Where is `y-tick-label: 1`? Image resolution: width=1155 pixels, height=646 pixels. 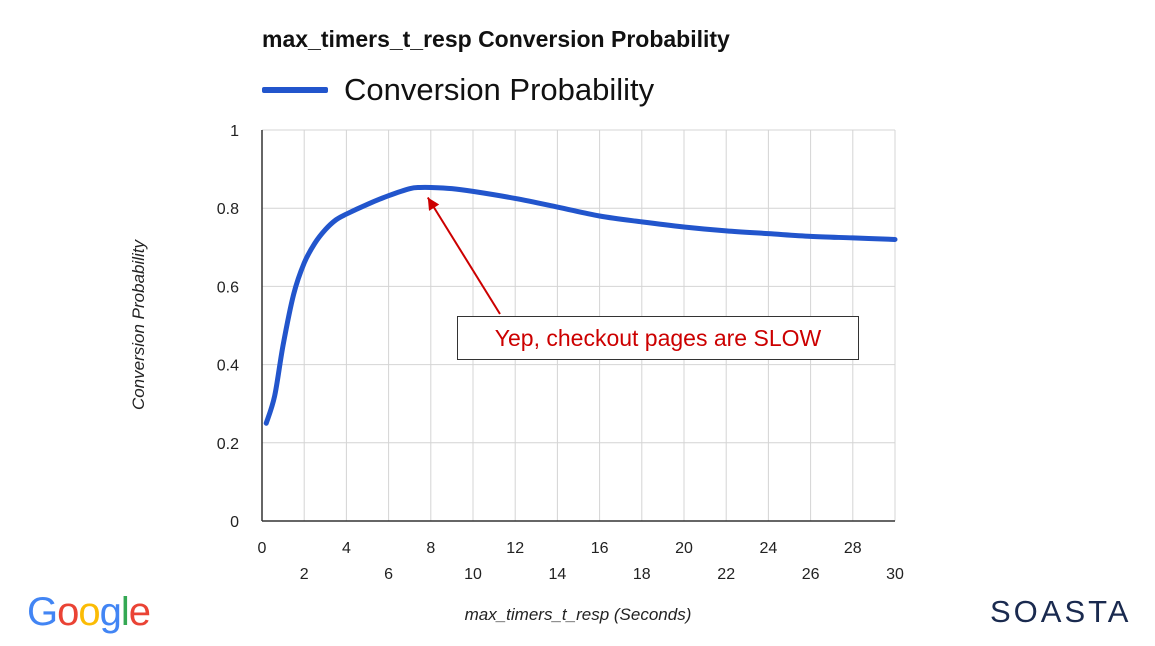
y-tick-label: 1 is located at coordinates (234, 131).